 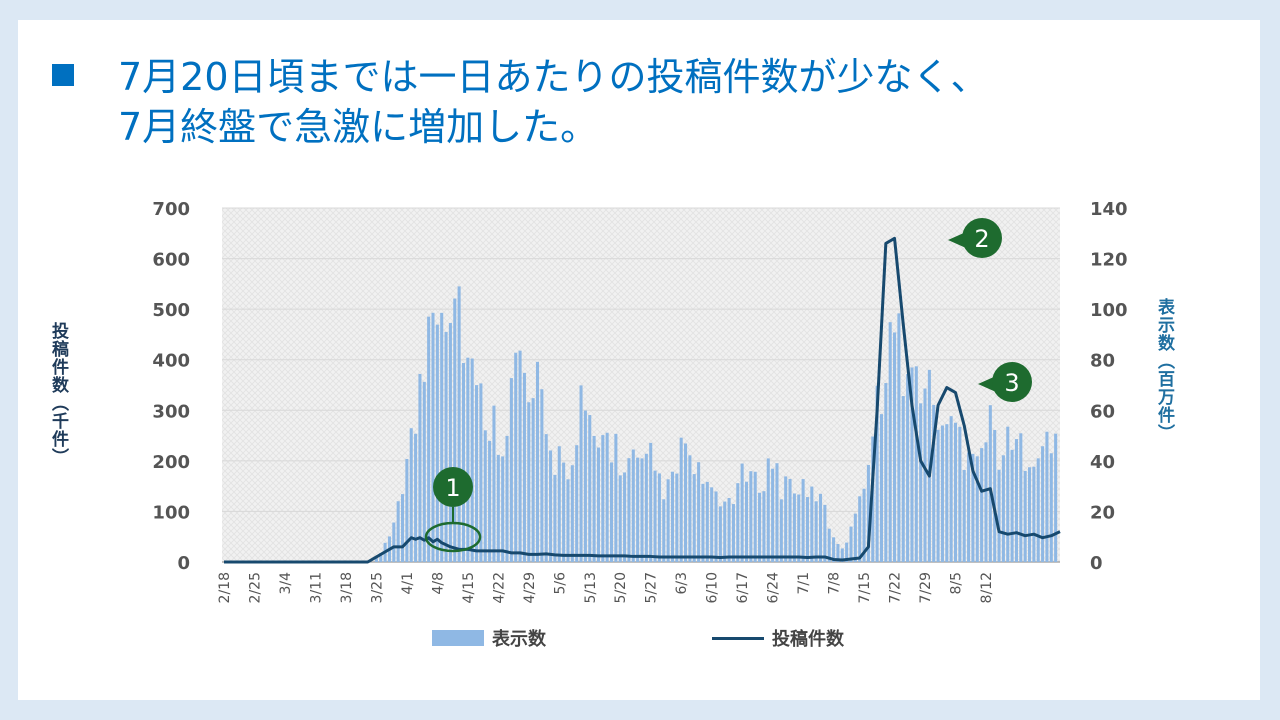 What do you see at coordinates (553, 77) in the screenshot?
I see `title-line-1: 7月20日頃までは一日あたりの投稿件数が少なく、` at bounding box center [553, 77].